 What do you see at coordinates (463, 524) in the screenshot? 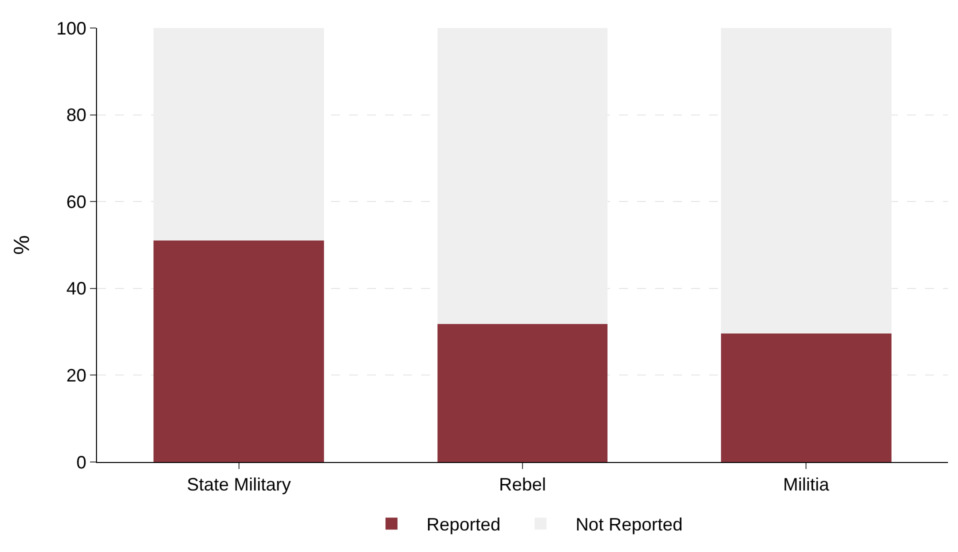
I see `legend-label: Reported` at bounding box center [463, 524].